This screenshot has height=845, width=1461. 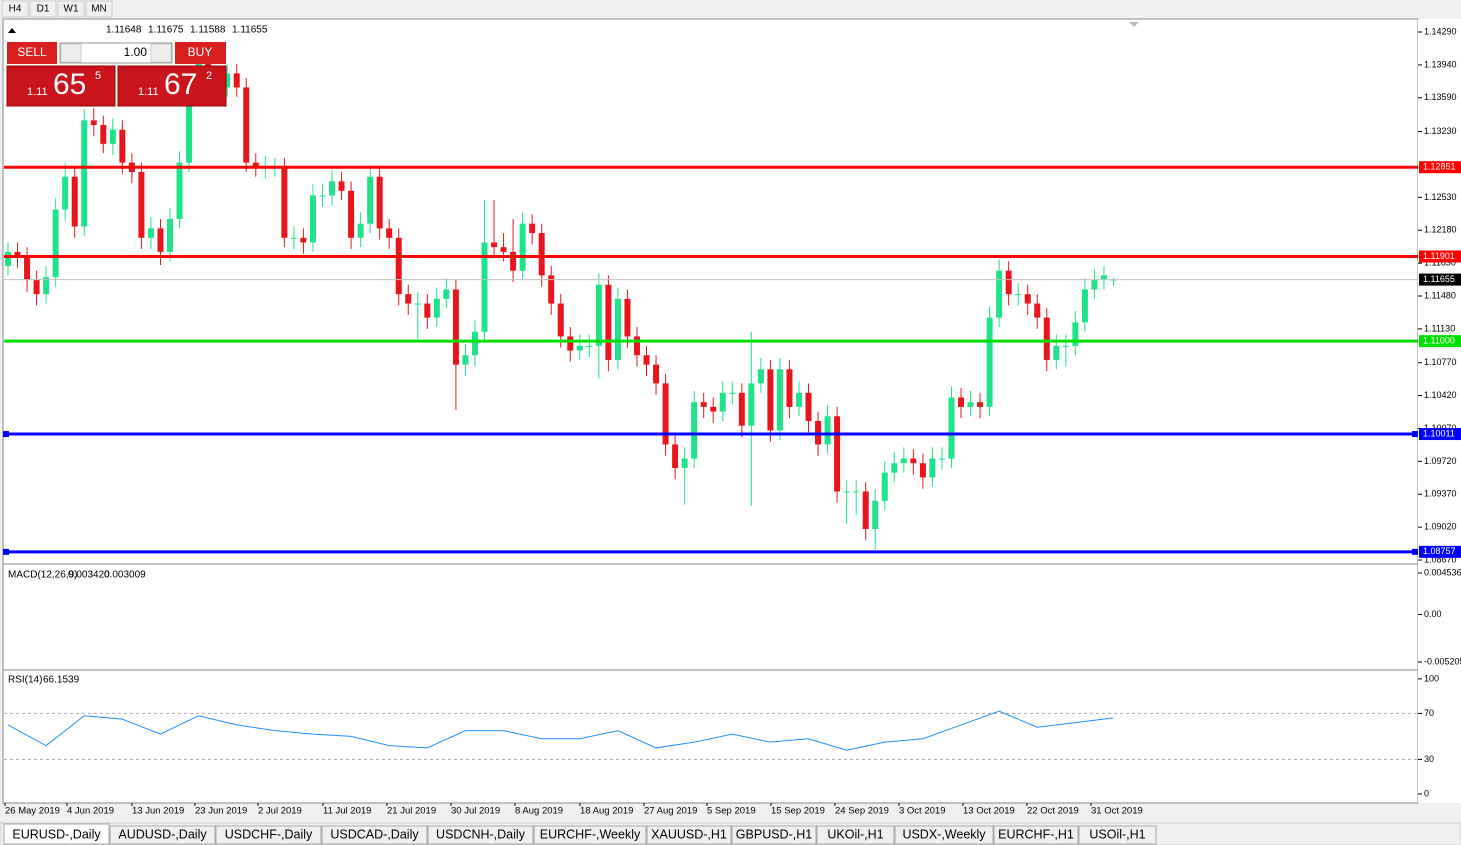 I want to click on y-tick-label: 0.004536, so click(x=1442, y=572).